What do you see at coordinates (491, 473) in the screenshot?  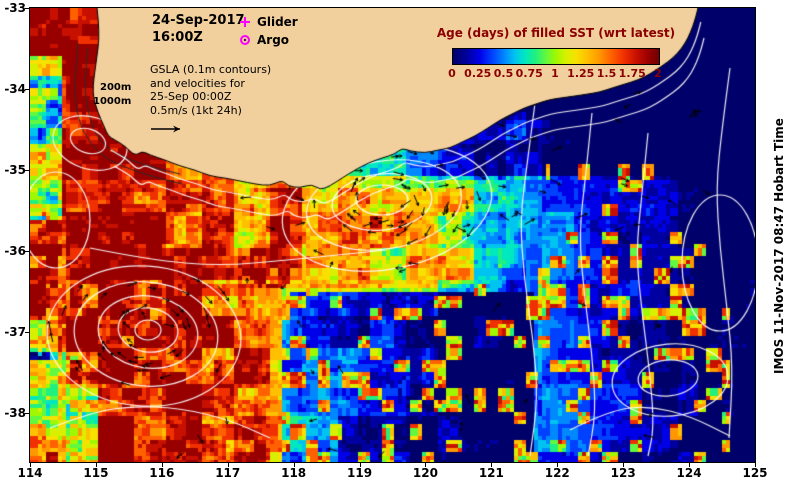 I see `x-axis-tick-label: 121` at bounding box center [491, 473].